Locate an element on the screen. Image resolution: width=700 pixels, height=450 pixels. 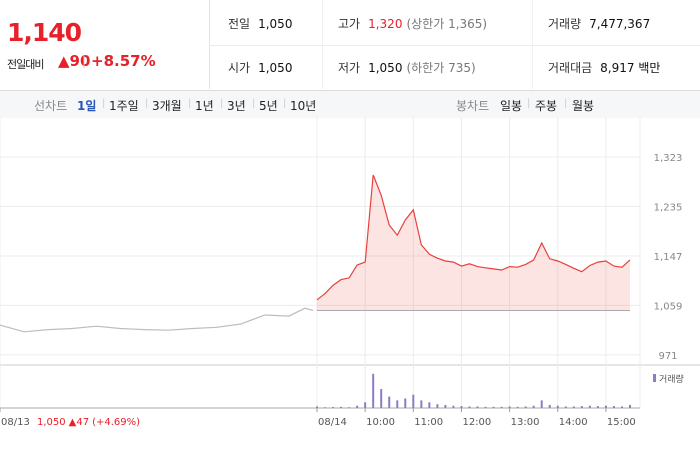
period-tab: 1년 is located at coordinates (204, 106).